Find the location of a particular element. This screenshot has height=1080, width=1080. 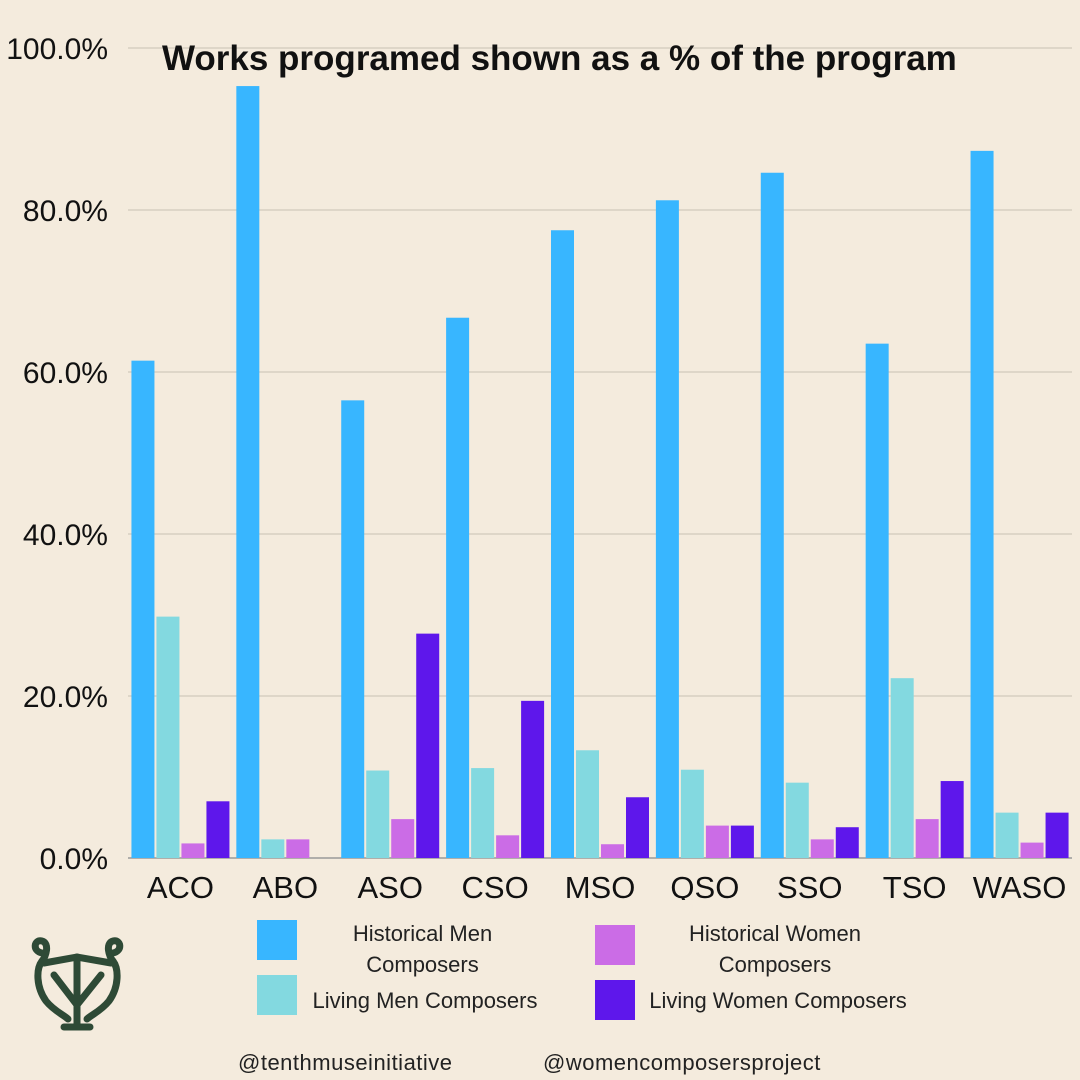

x-tick-label: SSO is located at coordinates (809, 885).